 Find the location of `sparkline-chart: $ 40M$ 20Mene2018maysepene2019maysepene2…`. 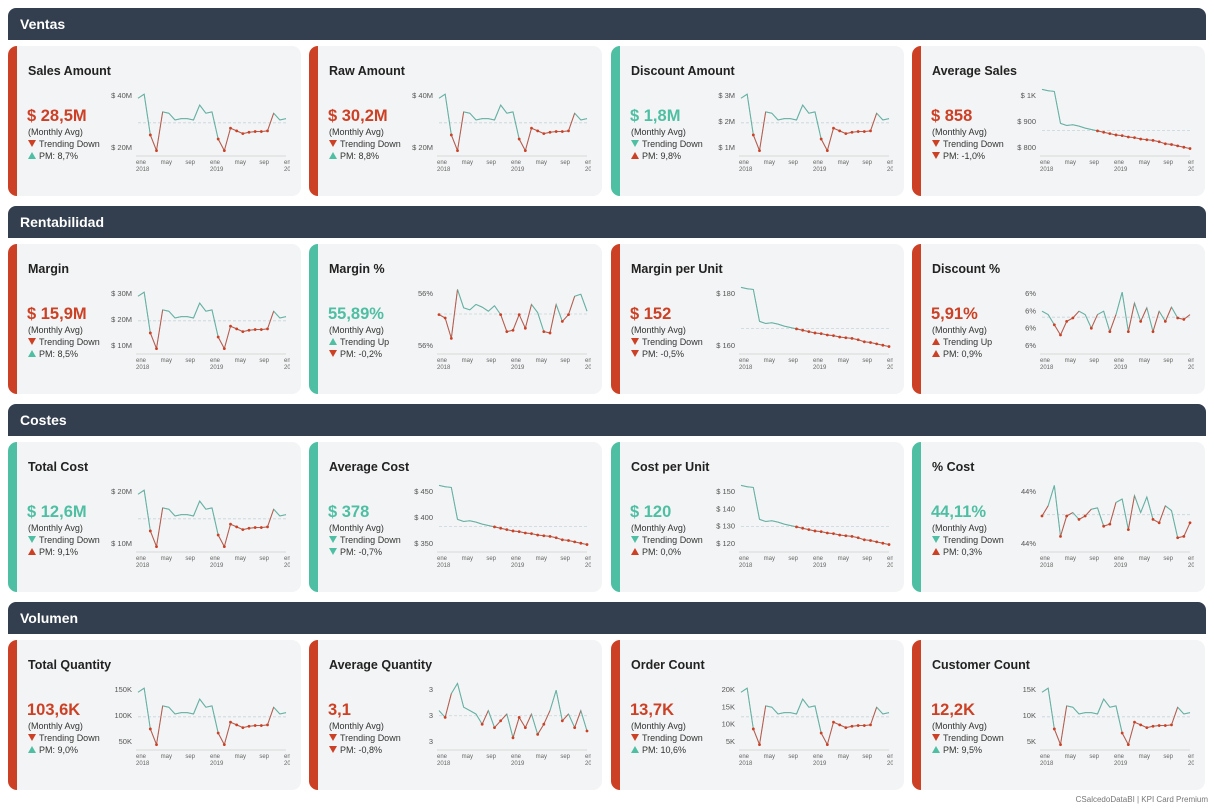

sparkline-chart: $ 40M$ 20Mene2018maysepene2019maysepene2… is located at coordinates (200, 132).